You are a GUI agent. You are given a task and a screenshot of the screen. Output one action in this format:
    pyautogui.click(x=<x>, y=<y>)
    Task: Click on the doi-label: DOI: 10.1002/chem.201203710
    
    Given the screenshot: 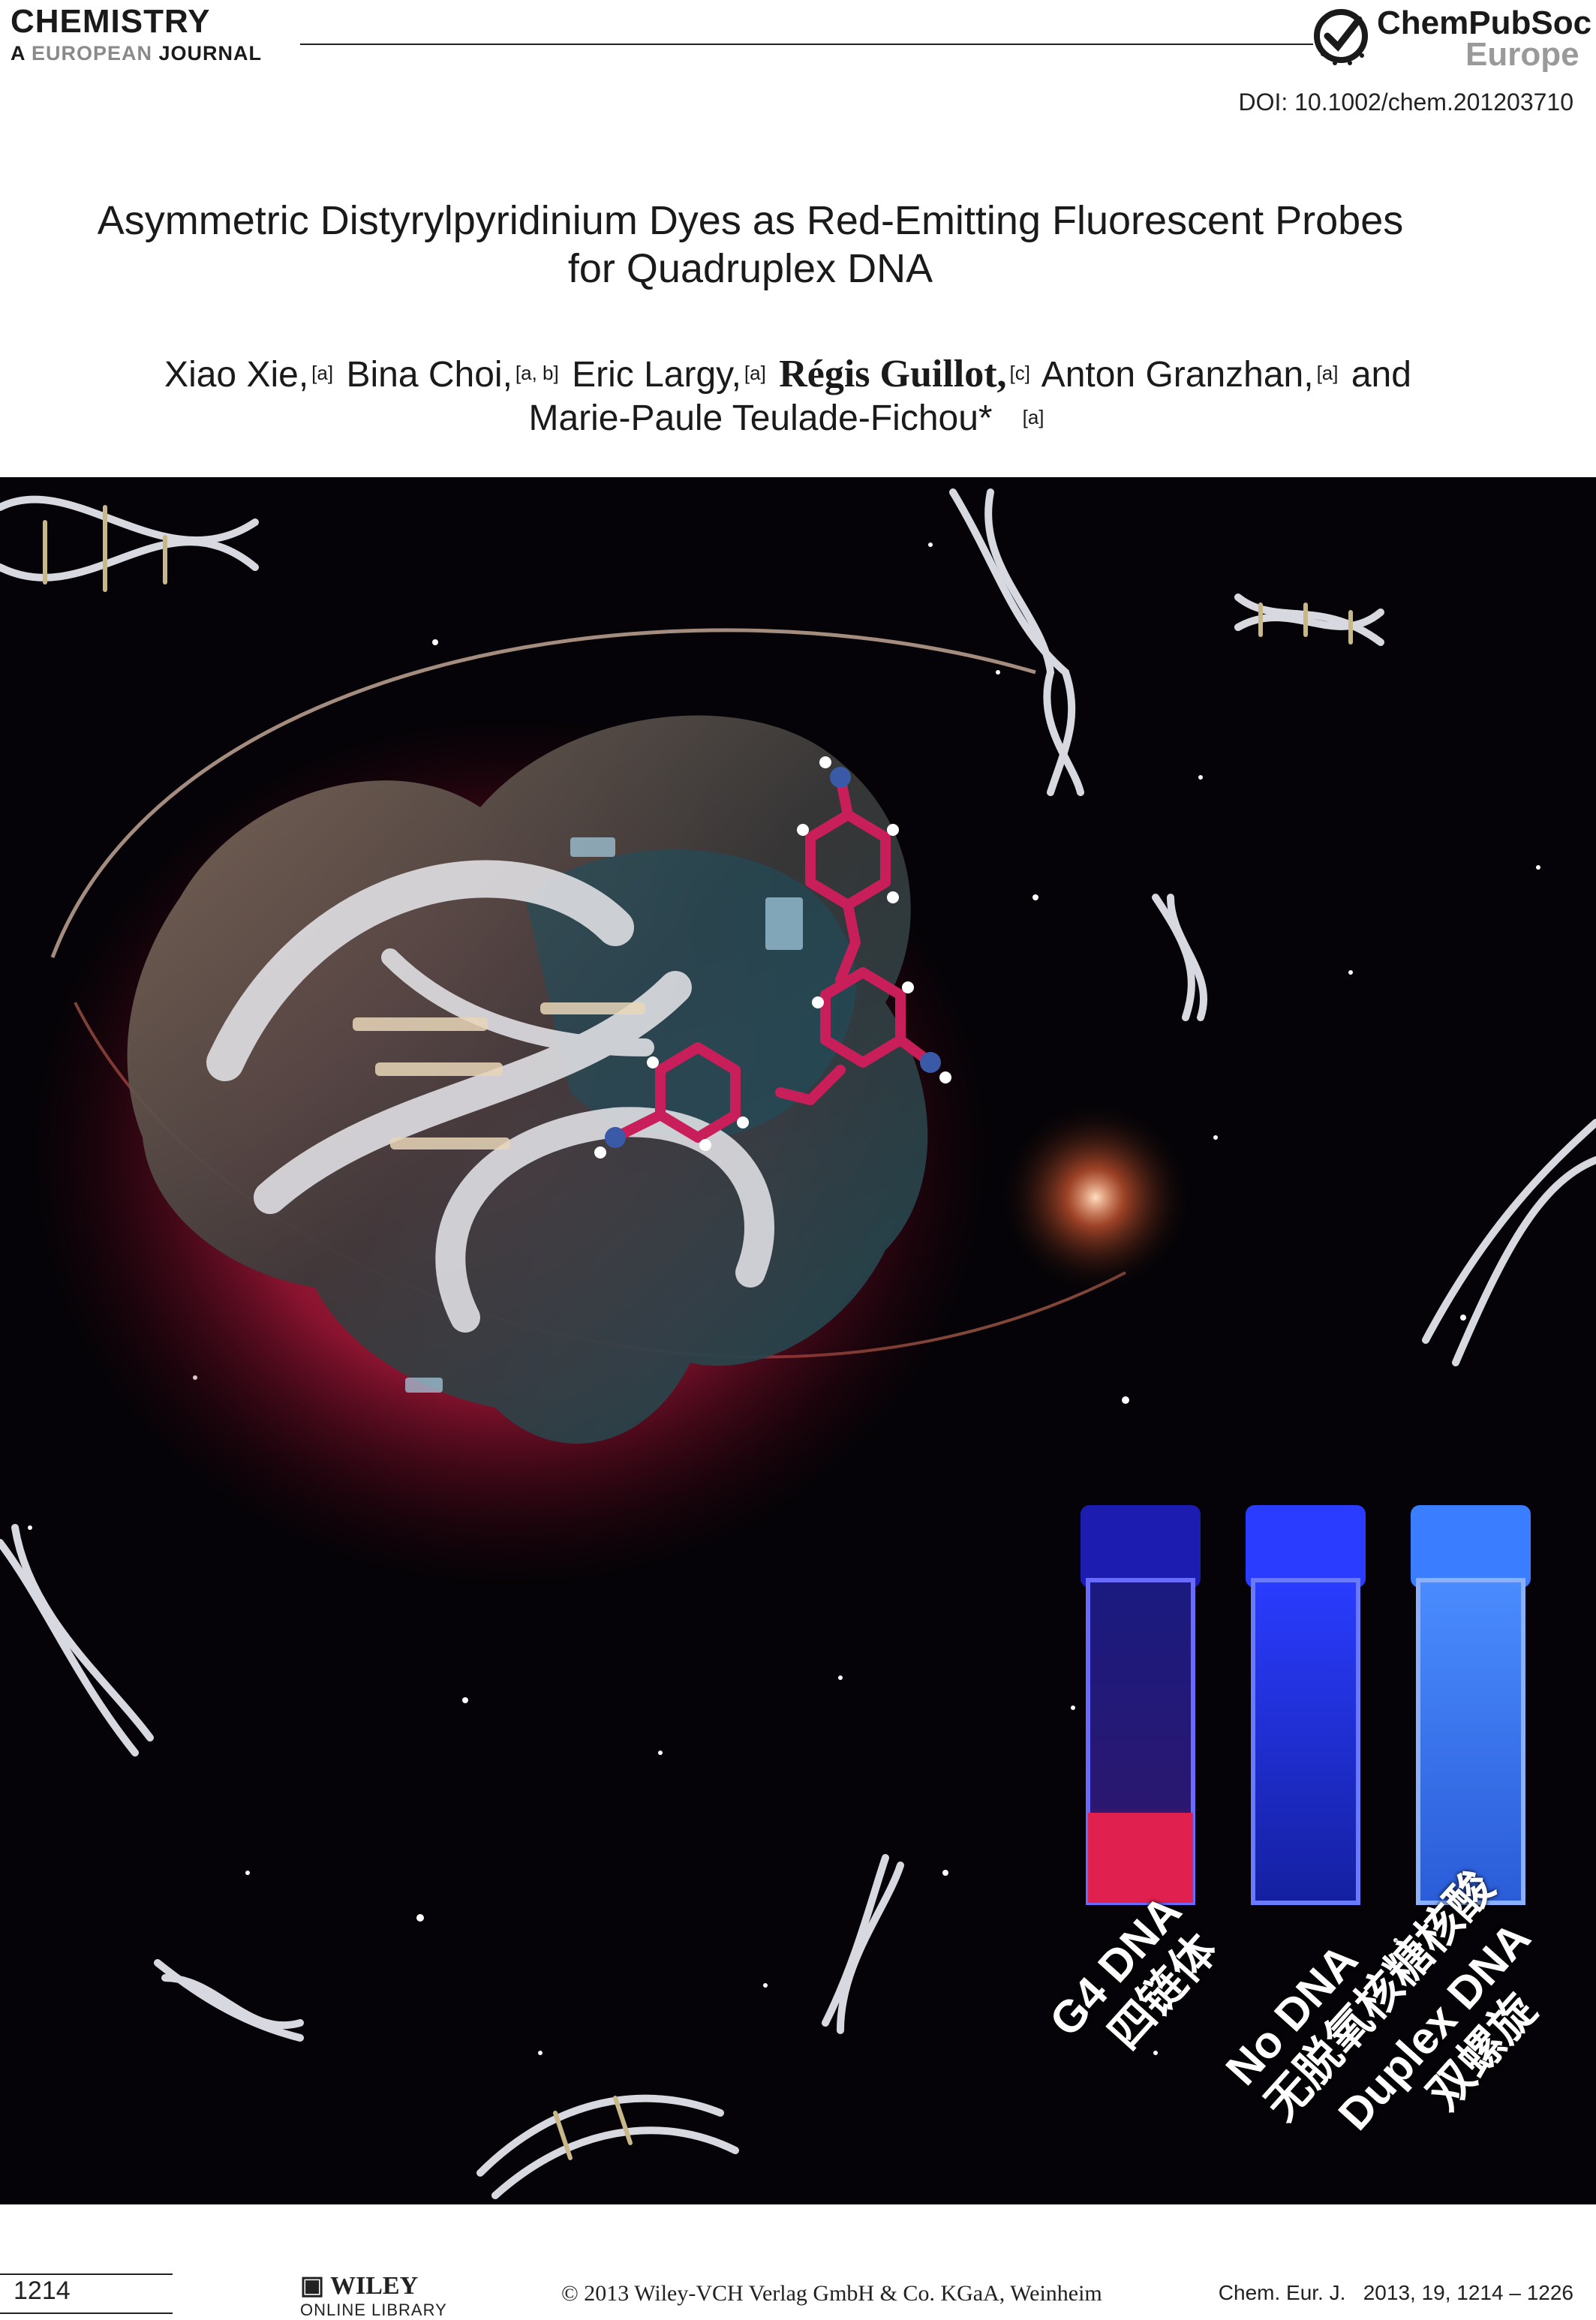 What is the action you would take?
    pyautogui.click(x=1405, y=102)
    